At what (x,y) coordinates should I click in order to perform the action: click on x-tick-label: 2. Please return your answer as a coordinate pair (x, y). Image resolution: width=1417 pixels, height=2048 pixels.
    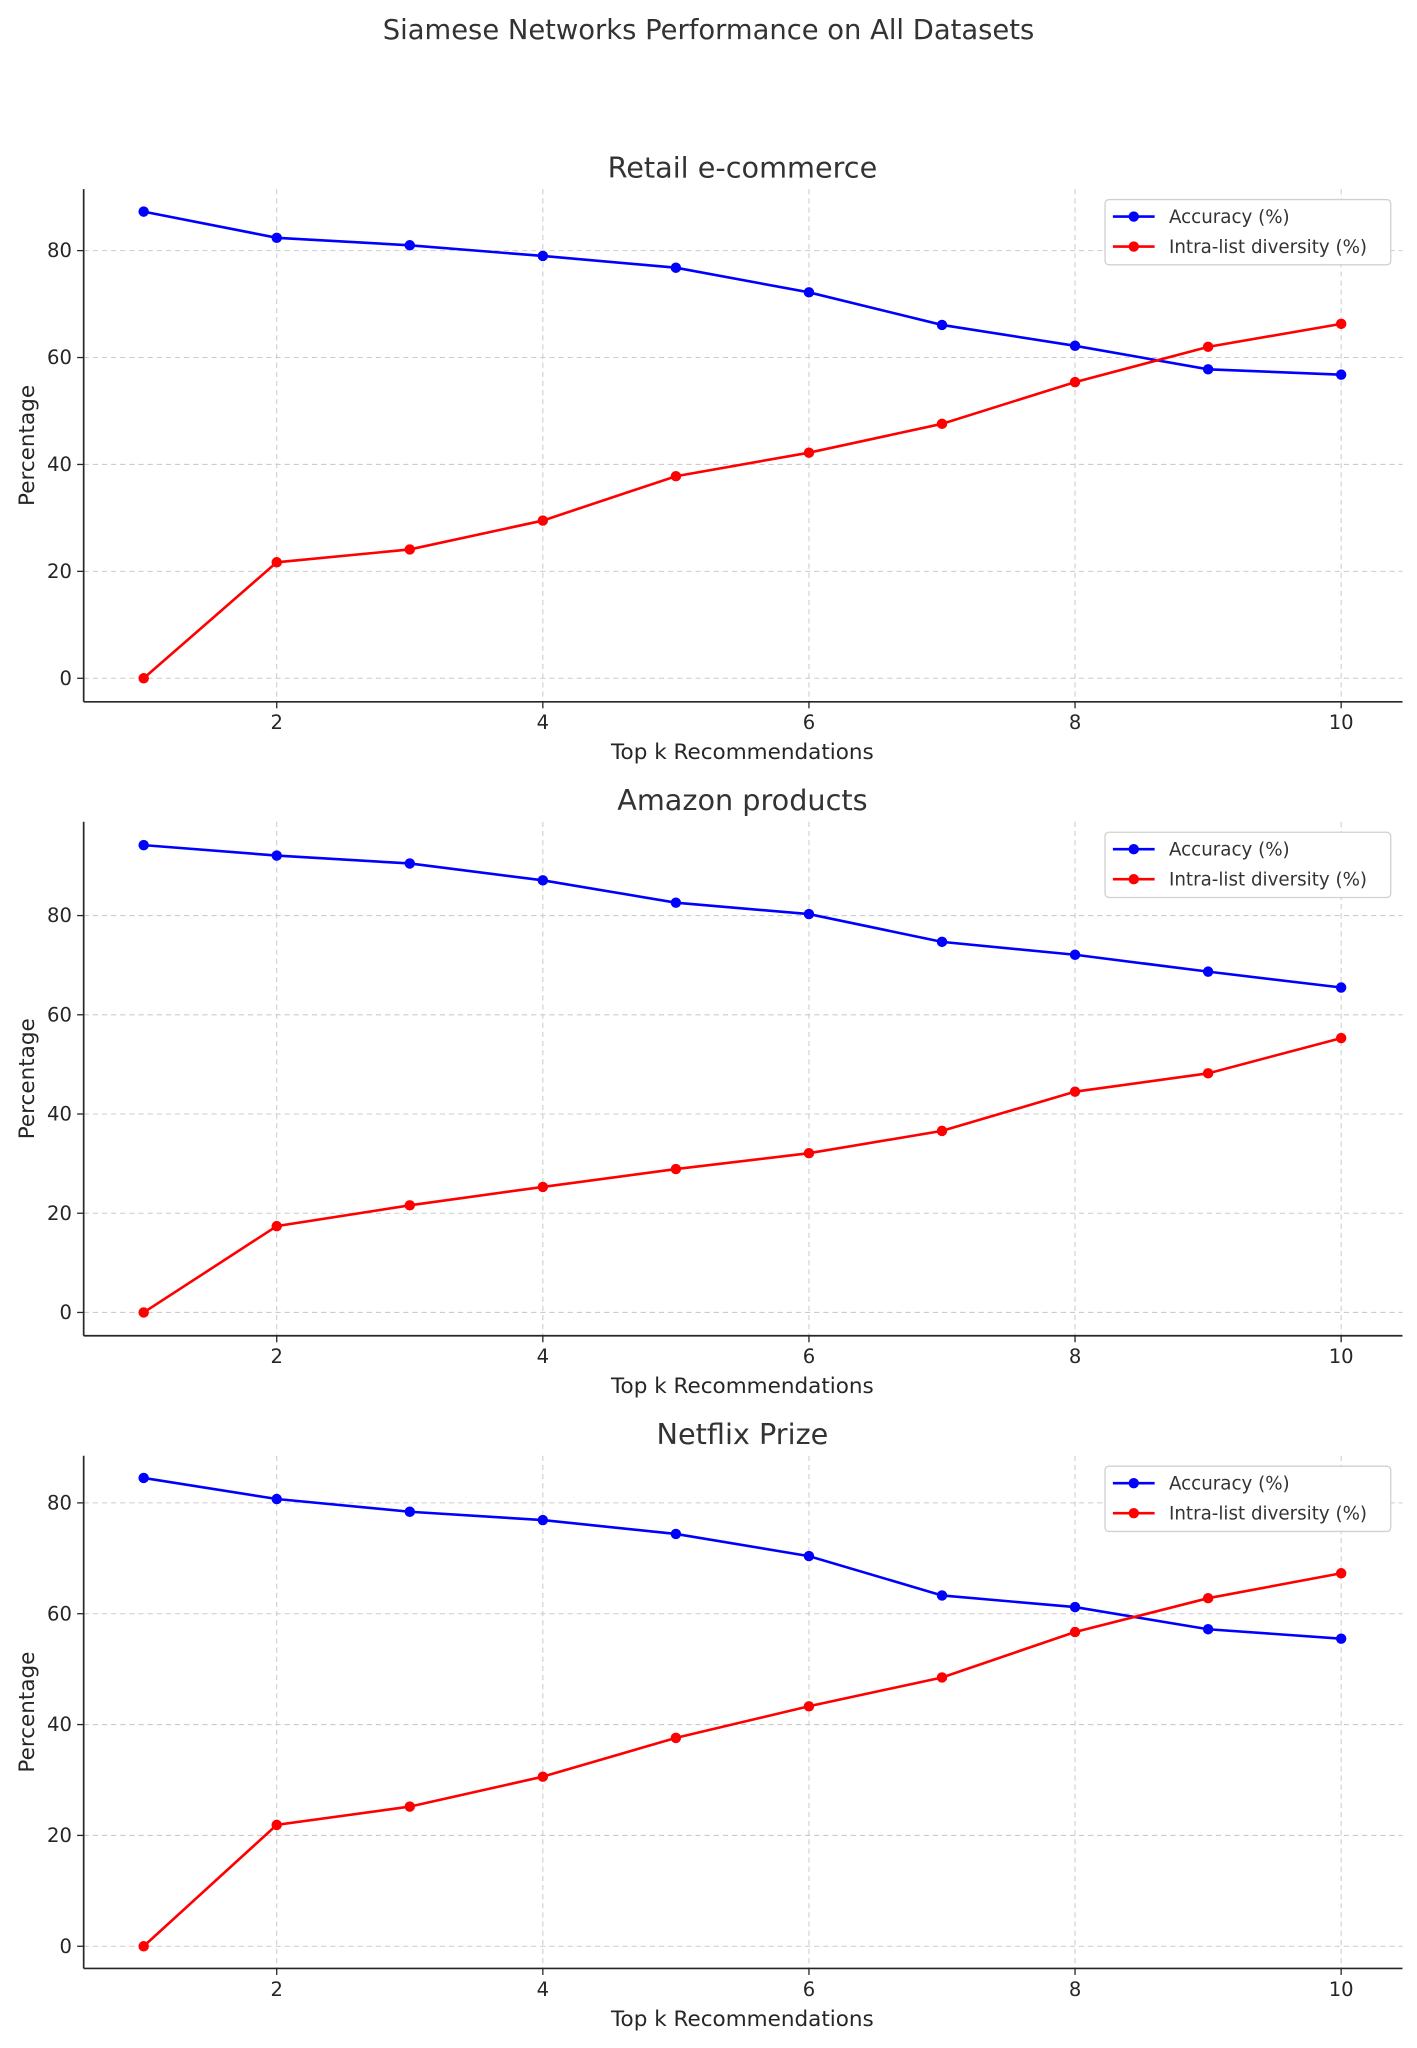
    Looking at the image, I should click on (277, 722).